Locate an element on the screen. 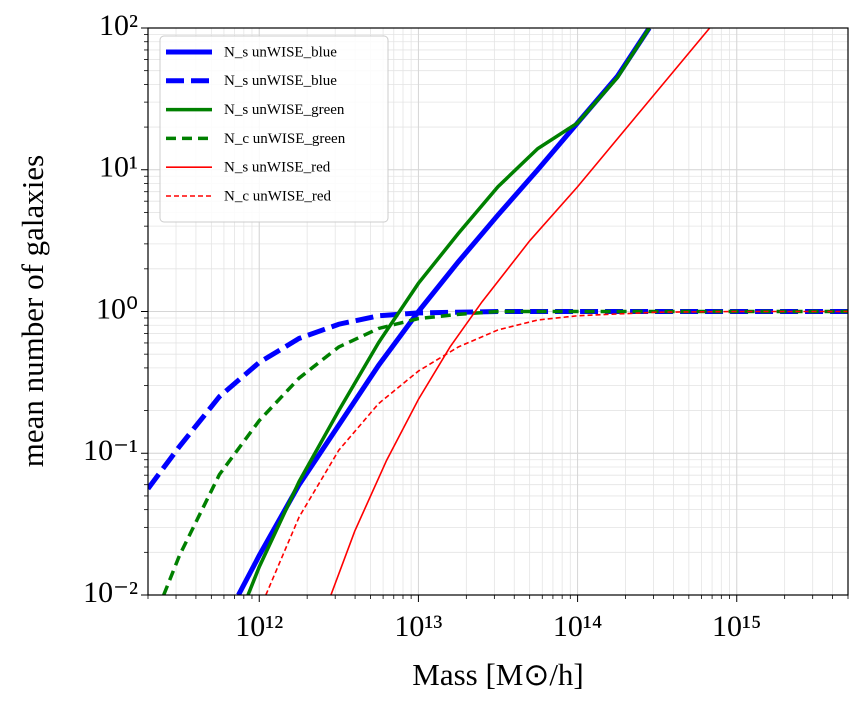  legend-label: N_c unWISE_red is located at coordinates (278, 196).